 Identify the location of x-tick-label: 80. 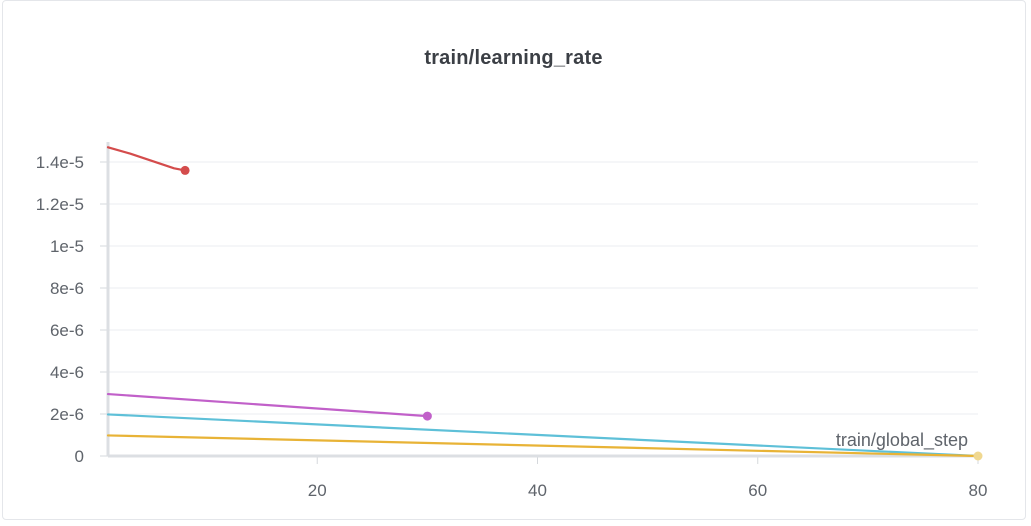
(978, 490).